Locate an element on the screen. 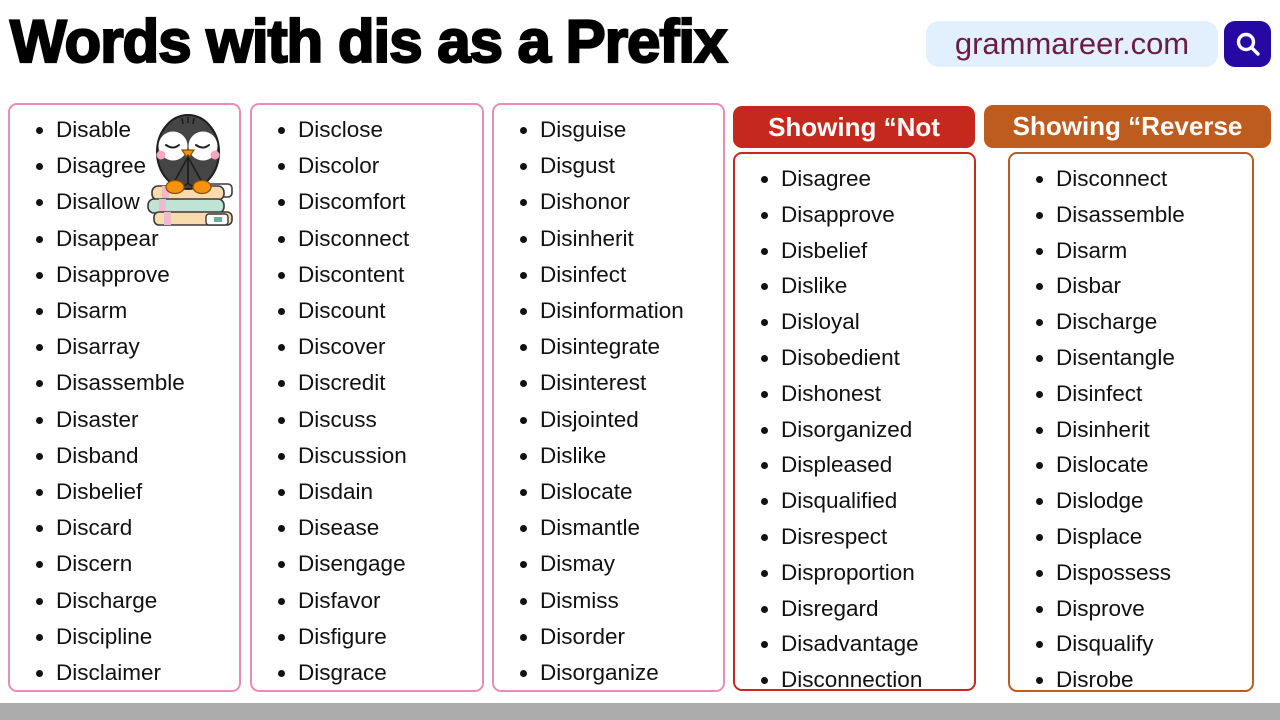 This screenshot has width=1280, height=720. word-item: Disbar is located at coordinates (1152, 286).